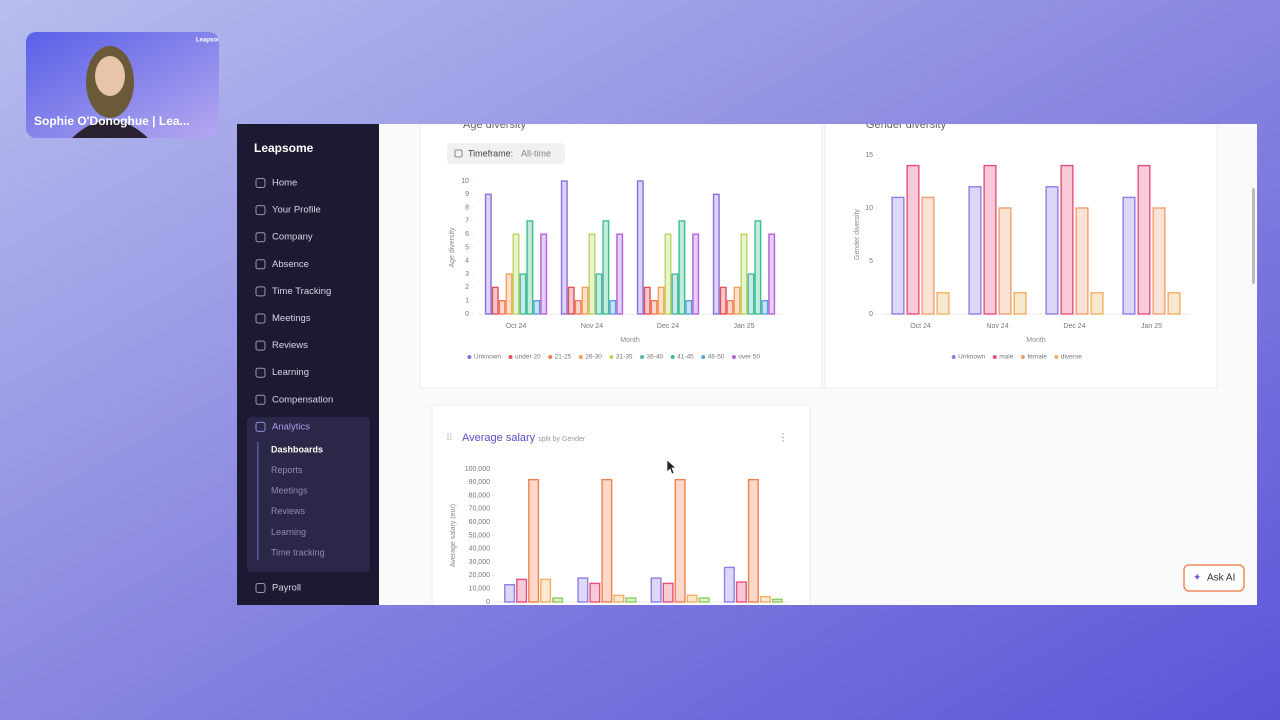 Image resolution: width=1280 pixels, height=720 pixels. What do you see at coordinates (624, 357) in the screenshot?
I see `legend-label: 31-35` at bounding box center [624, 357].